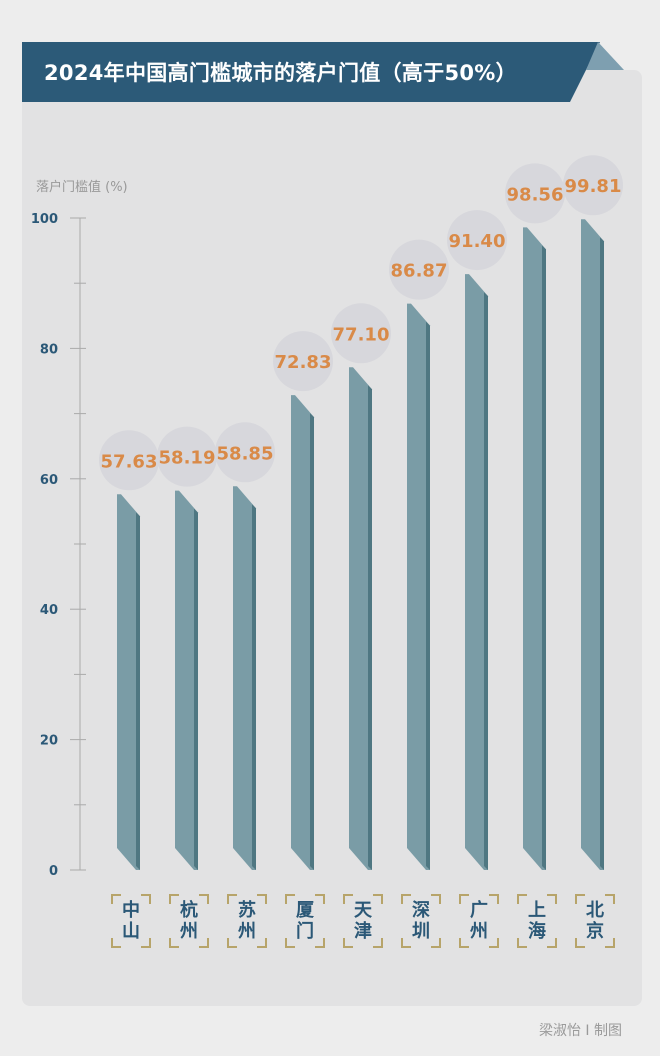  Describe the element at coordinates (49, 349) in the screenshot. I see `y-tick-label: 80` at that location.